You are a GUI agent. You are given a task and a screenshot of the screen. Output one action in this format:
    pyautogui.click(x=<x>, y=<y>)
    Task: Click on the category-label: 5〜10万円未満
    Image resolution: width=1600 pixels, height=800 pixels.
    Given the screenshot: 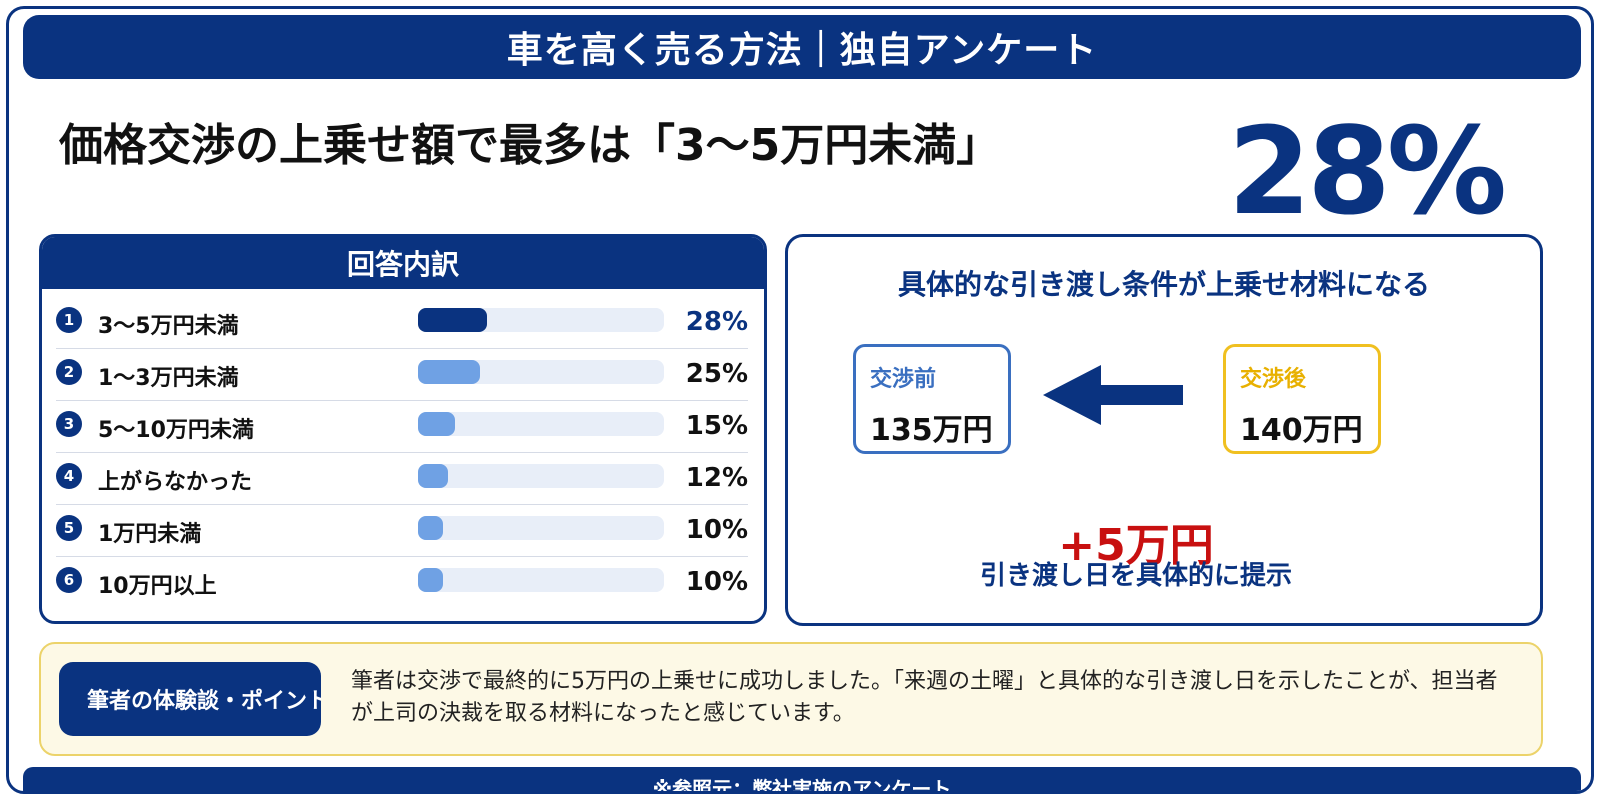 What is the action you would take?
    pyautogui.click(x=176, y=430)
    